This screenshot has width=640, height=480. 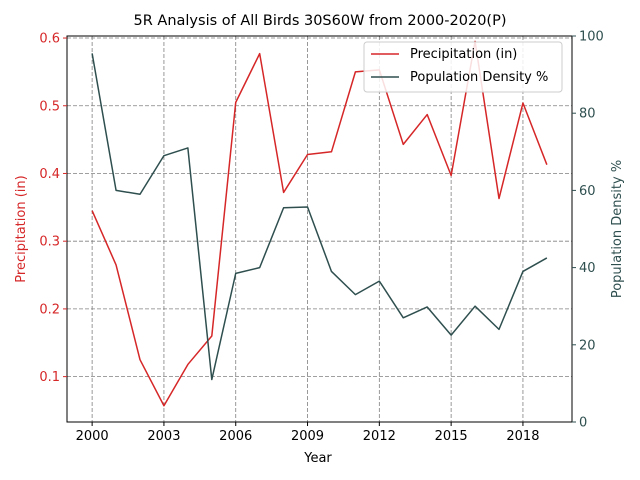 I want to click on legend-label-population-density: Population Density %, so click(x=479, y=77).